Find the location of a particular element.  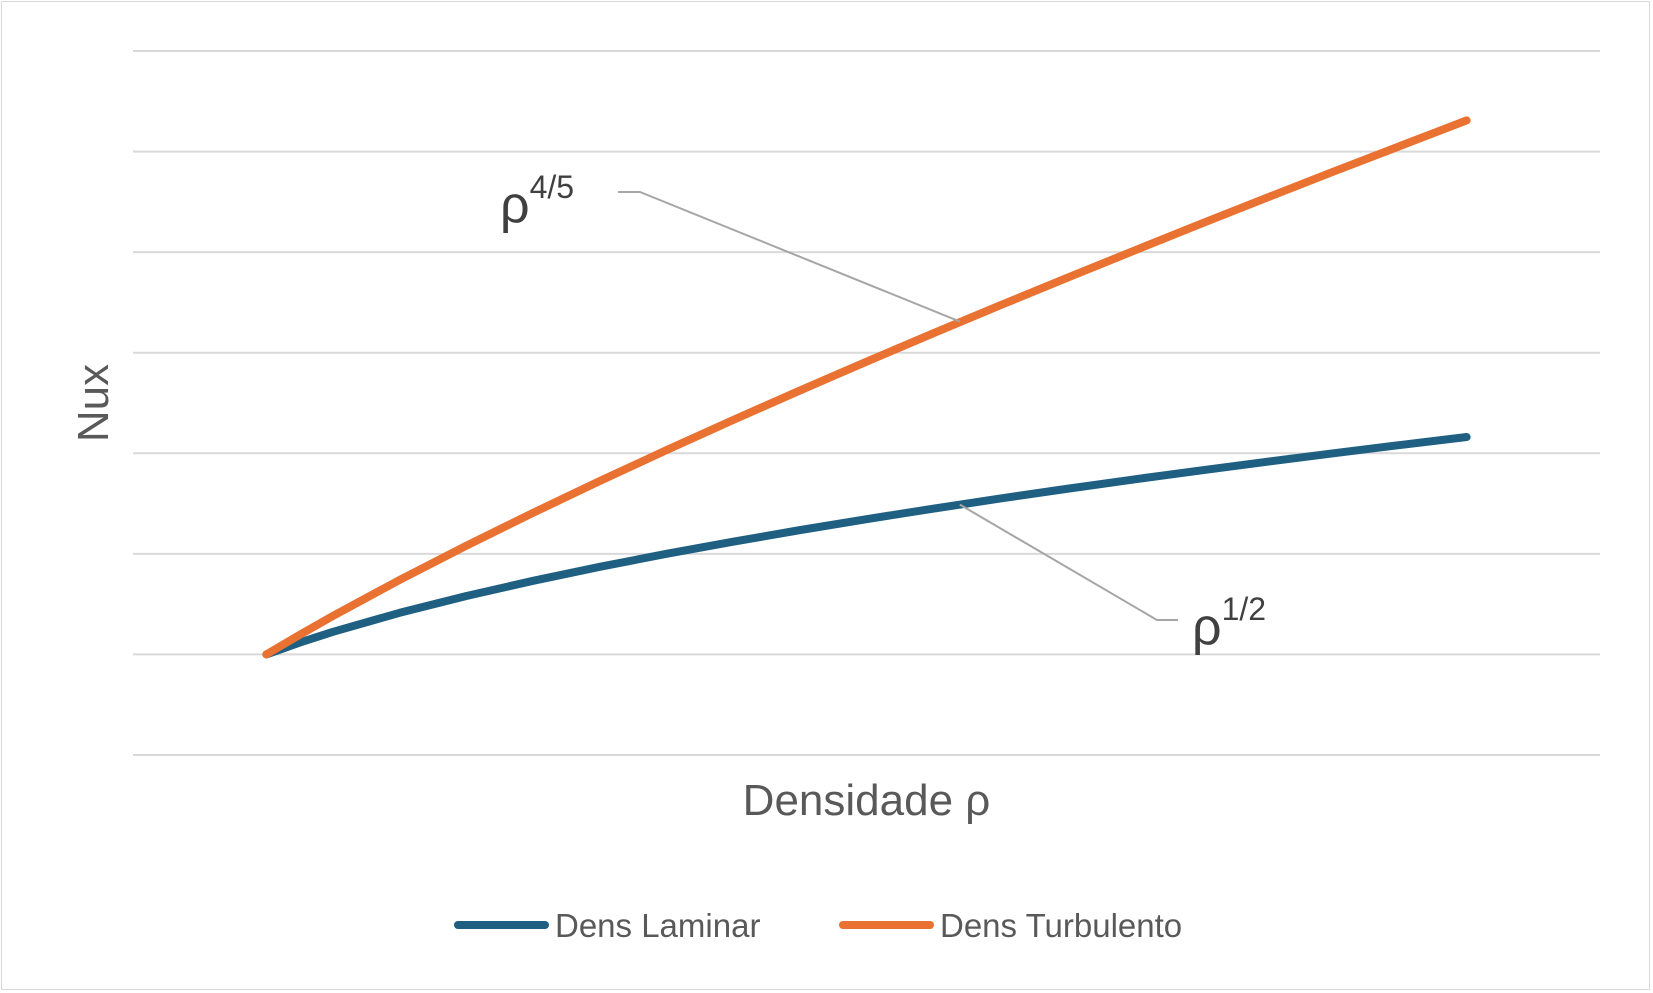

annotation-exponent: 1/2 is located at coordinates (1244, 609).